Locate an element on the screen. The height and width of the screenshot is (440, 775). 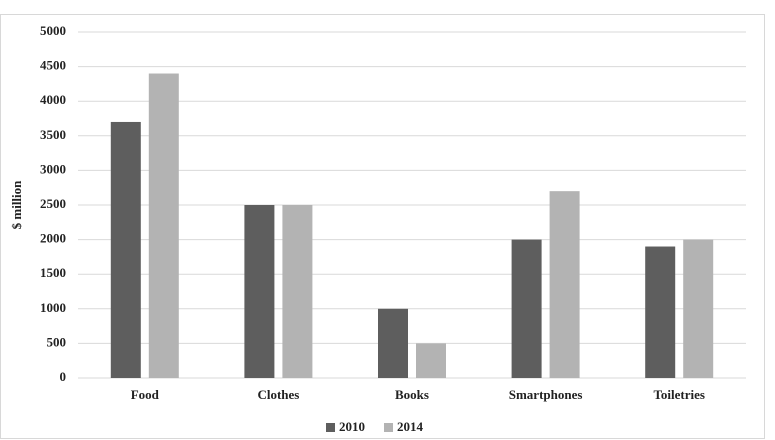
y-tick-label: 3500 is located at coordinates (53, 134).